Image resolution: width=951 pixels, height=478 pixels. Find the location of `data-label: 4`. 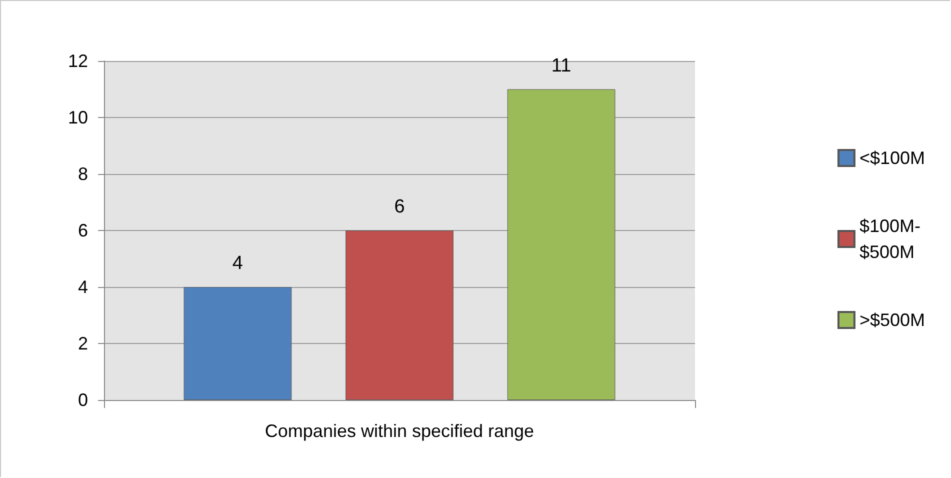

data-label: 4 is located at coordinates (238, 263).